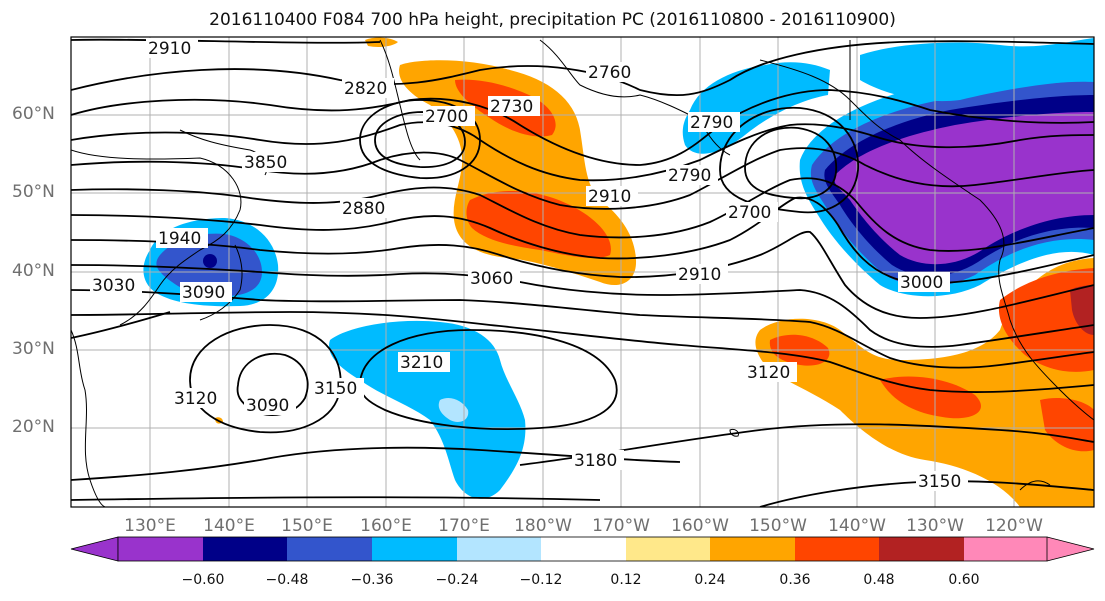 Image resolution: width=1105 pixels, height=601 pixels. Describe the element at coordinates (363, 209) in the screenshot. I see `contour-label: 2880` at that location.